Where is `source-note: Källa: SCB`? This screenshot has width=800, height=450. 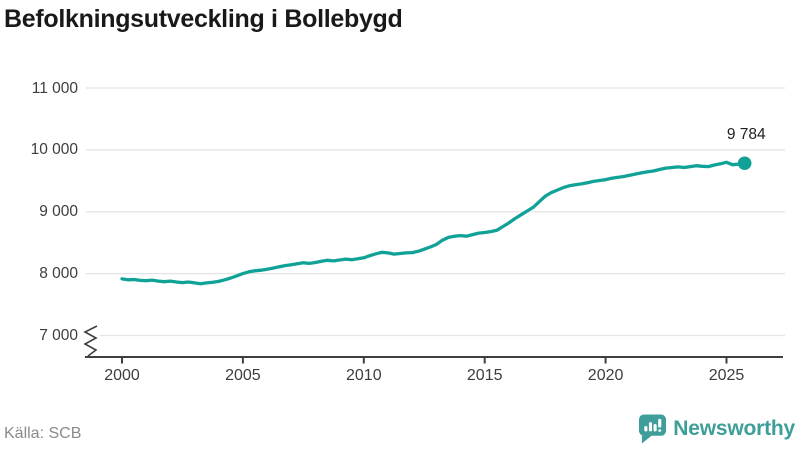
source-note: Källa: SCB is located at coordinates (43, 433).